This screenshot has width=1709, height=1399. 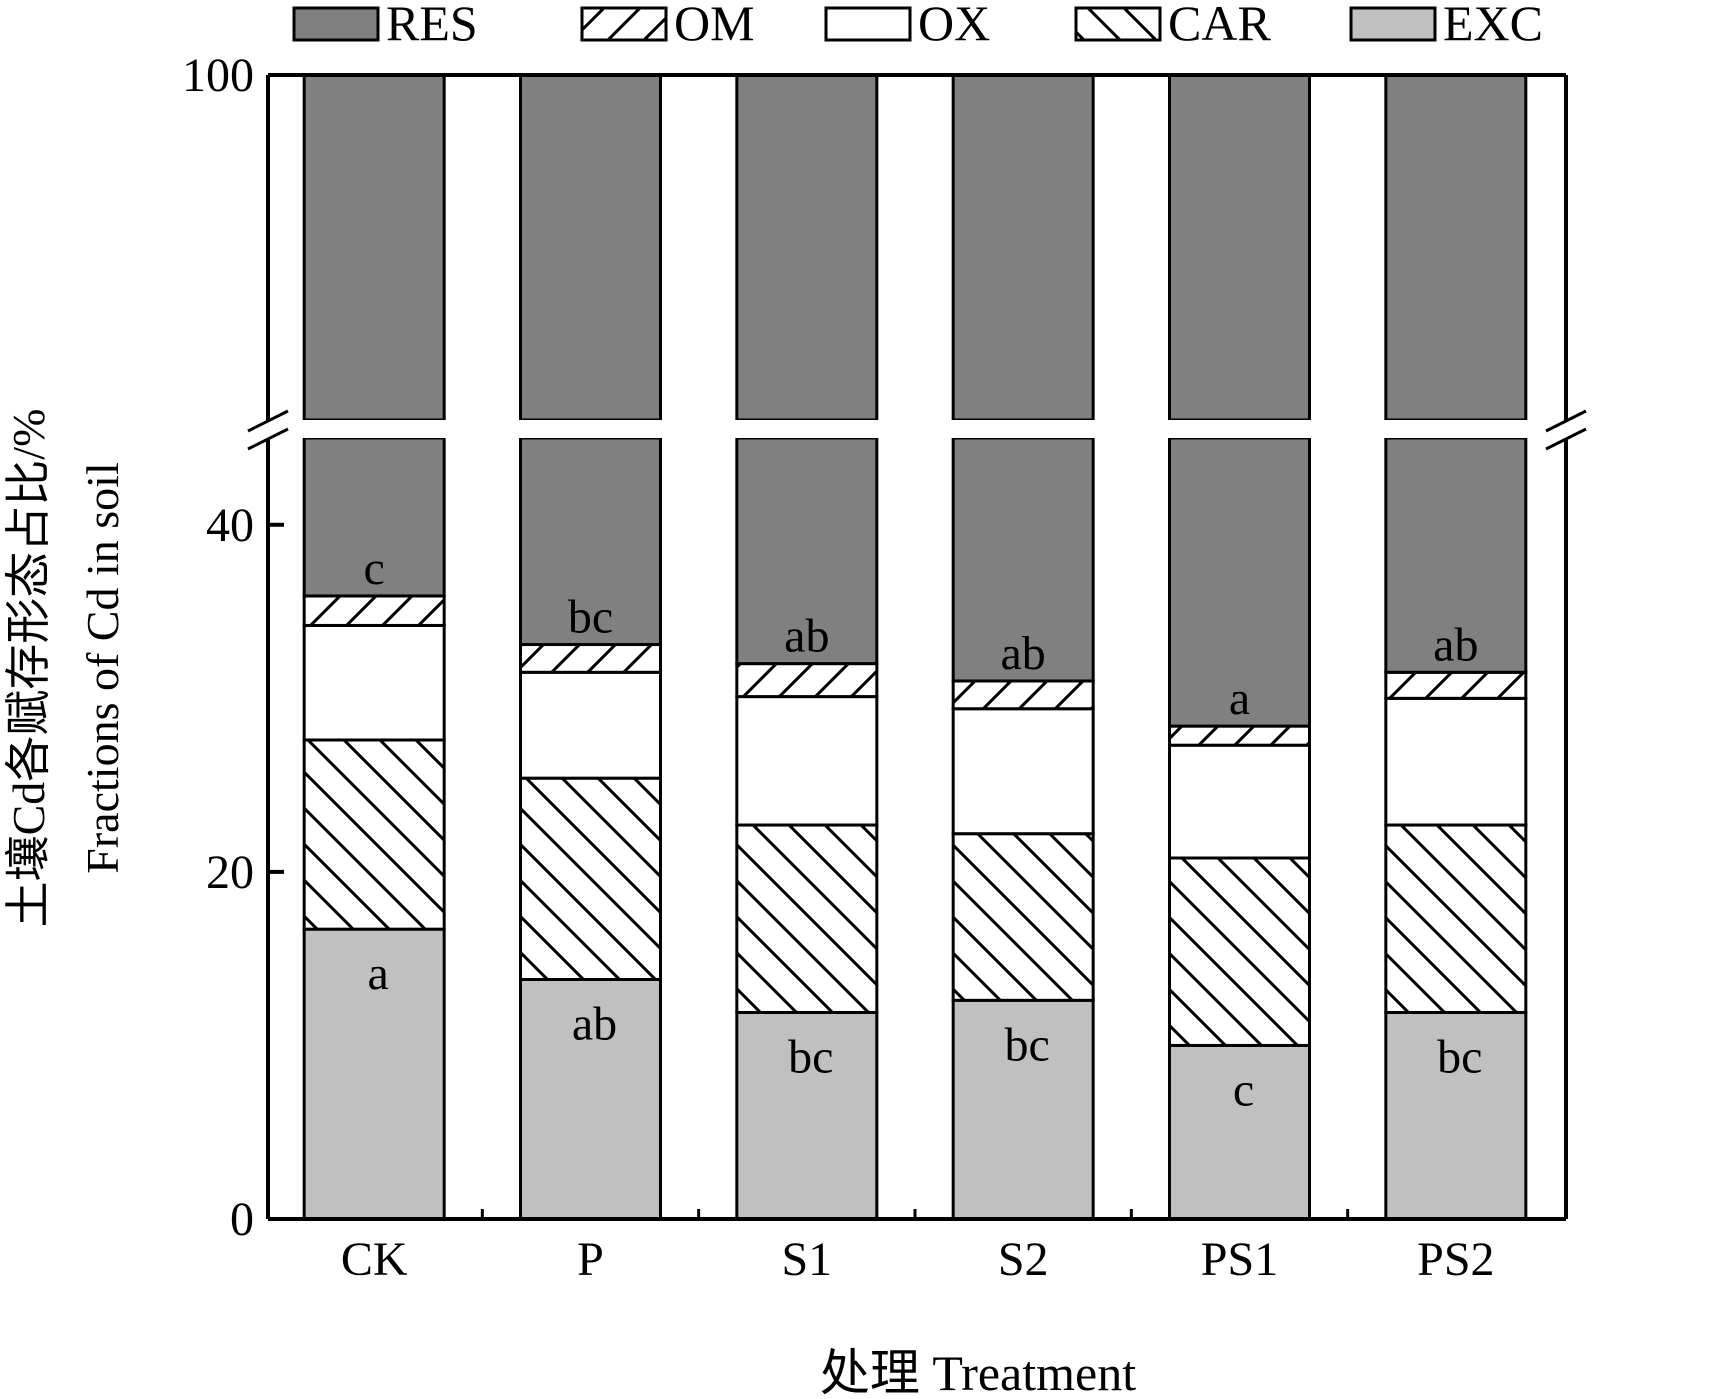 I want to click on legend-swatch-car, so click(x=1118, y=24).